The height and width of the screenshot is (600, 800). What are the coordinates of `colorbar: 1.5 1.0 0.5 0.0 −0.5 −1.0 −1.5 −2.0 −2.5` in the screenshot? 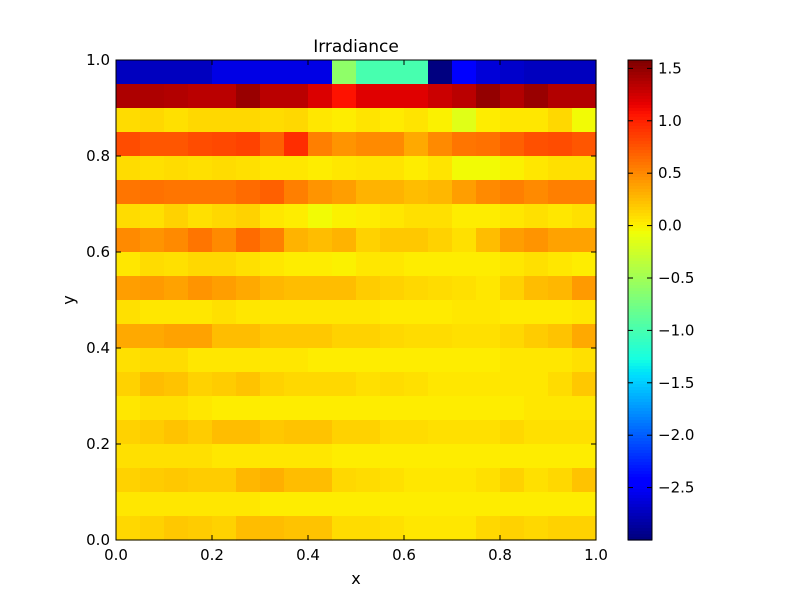 It's located at (660, 300).